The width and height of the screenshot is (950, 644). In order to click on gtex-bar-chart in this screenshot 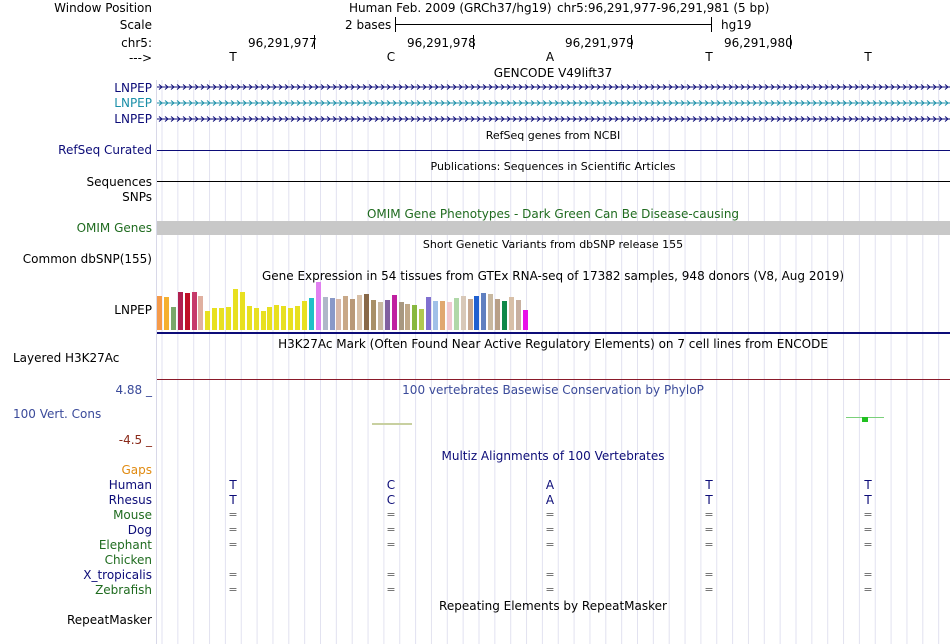, I will do `click(357, 306)`.